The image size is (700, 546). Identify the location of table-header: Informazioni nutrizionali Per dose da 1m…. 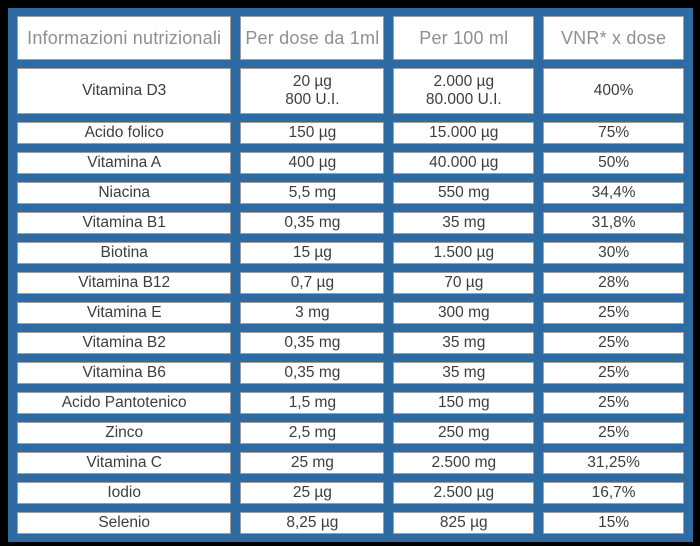
(350, 38).